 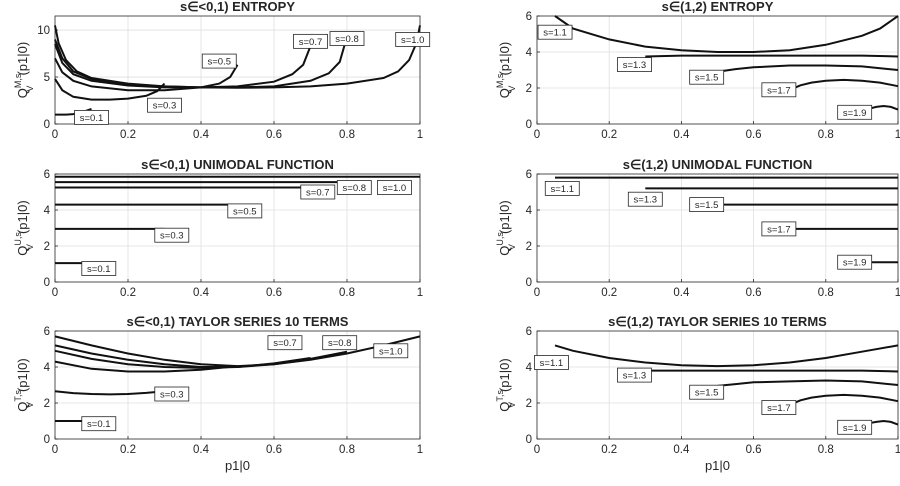 I want to click on series-line-s-1.1, so click(x=726, y=34).